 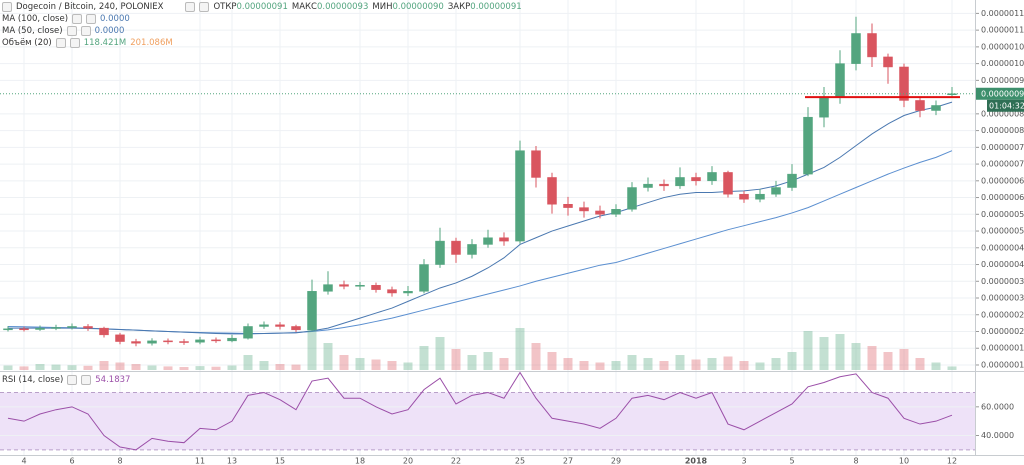 I want to click on y-tick-label: 60.0000, so click(x=997, y=406).